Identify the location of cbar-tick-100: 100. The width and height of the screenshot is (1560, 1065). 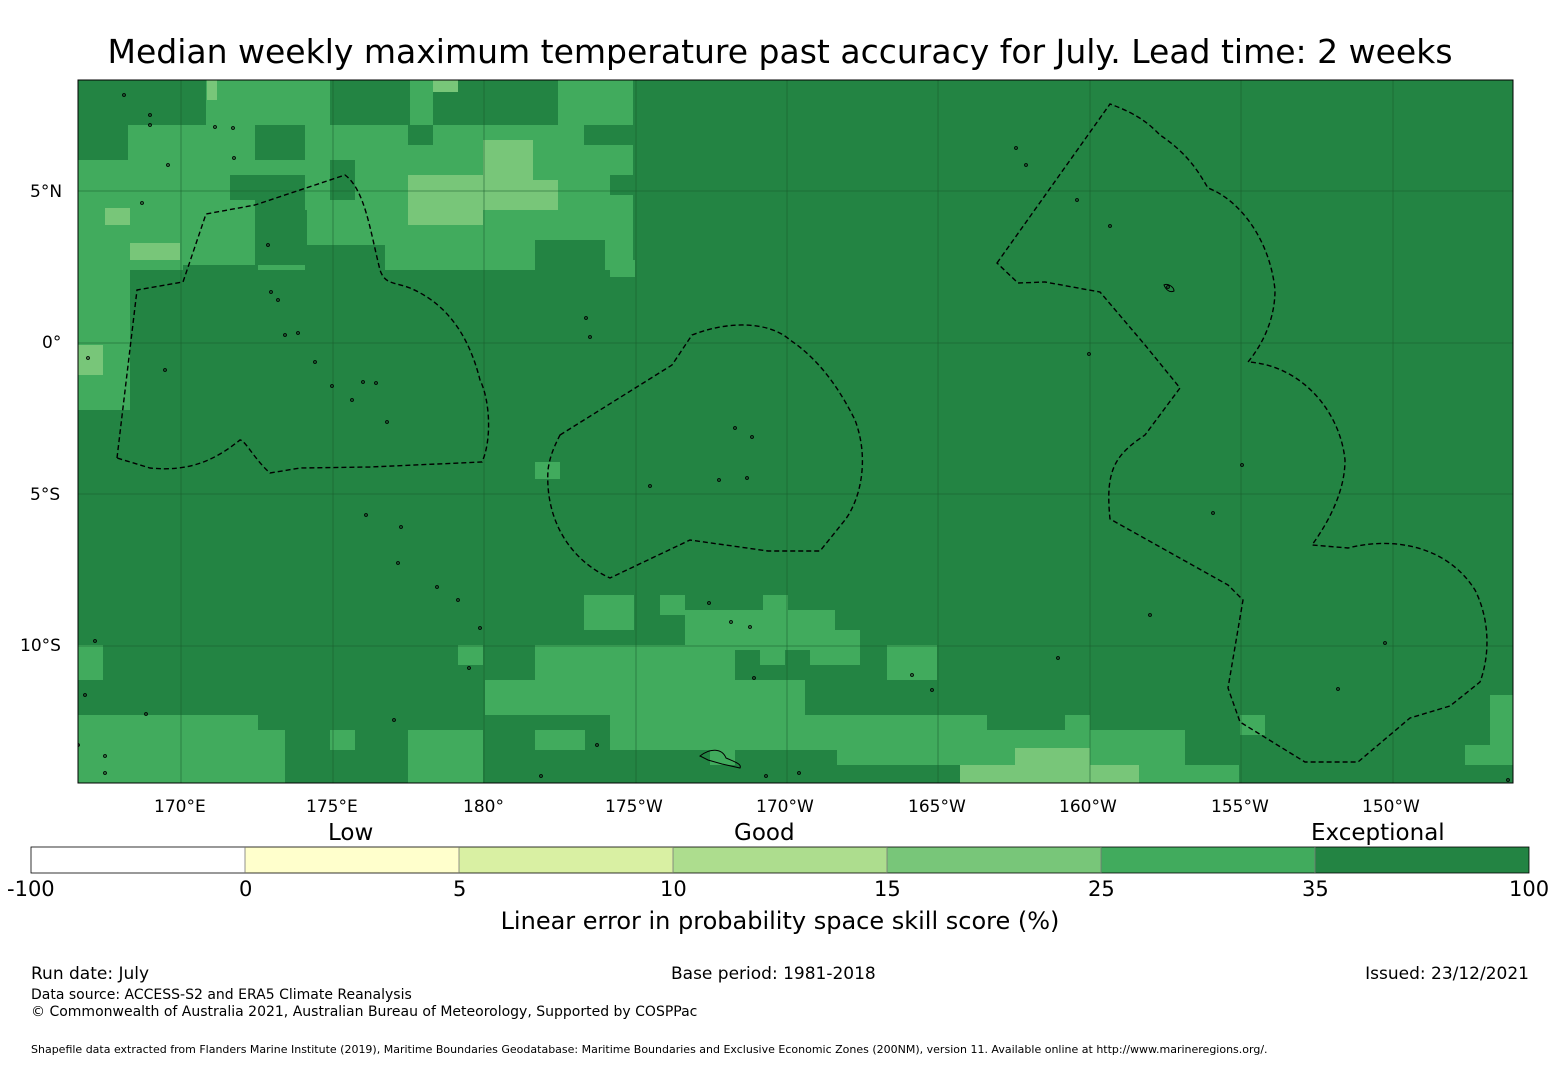
(1529, 889).